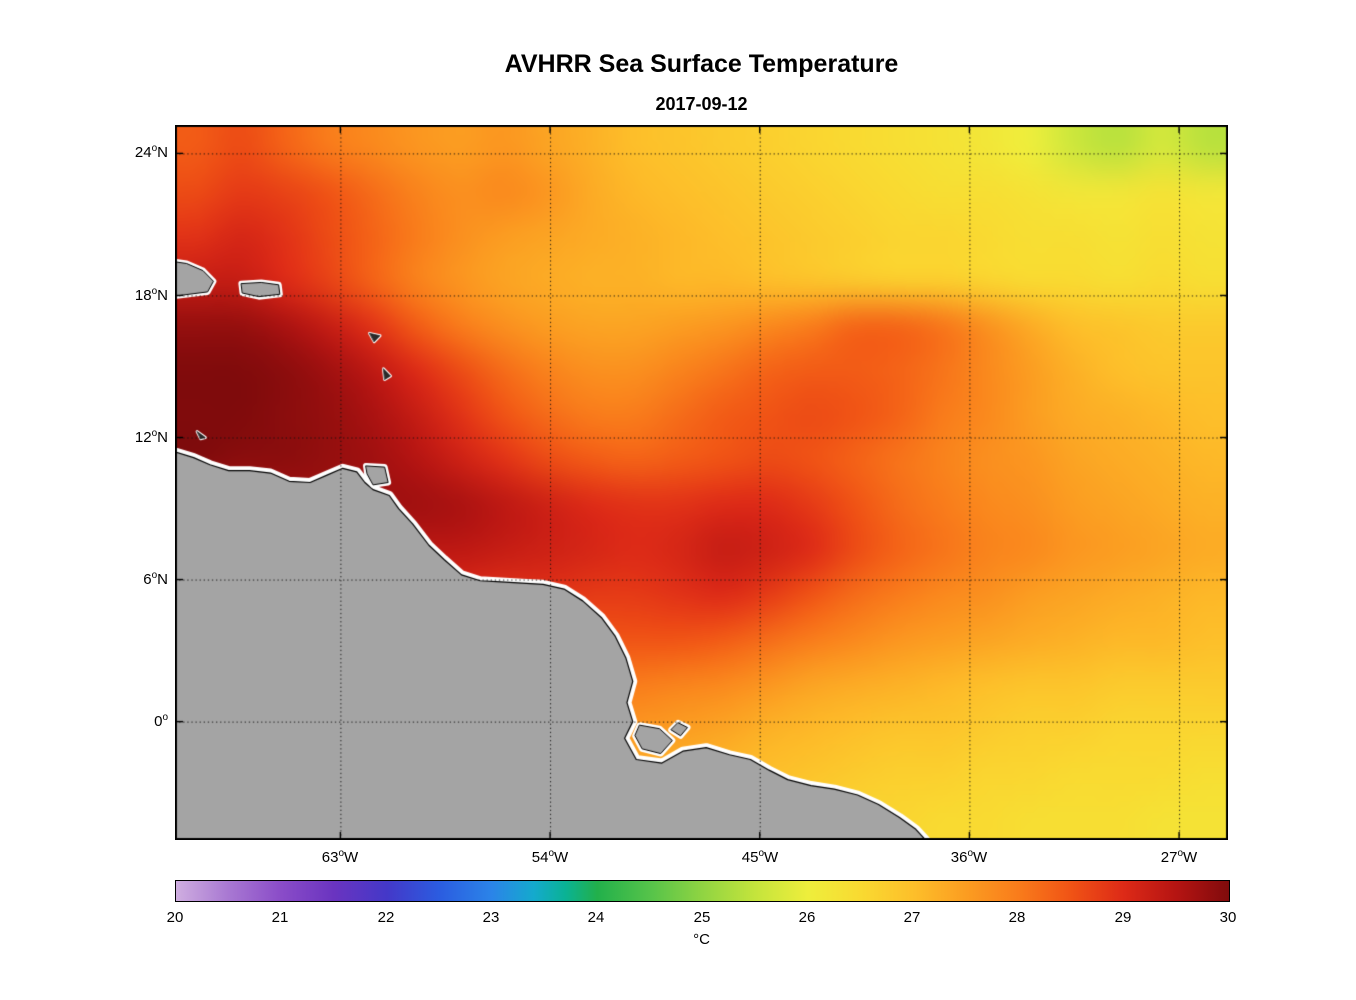 The image size is (1356, 1000). I want to click on lon-tick-label: 63oW, so click(340, 857).